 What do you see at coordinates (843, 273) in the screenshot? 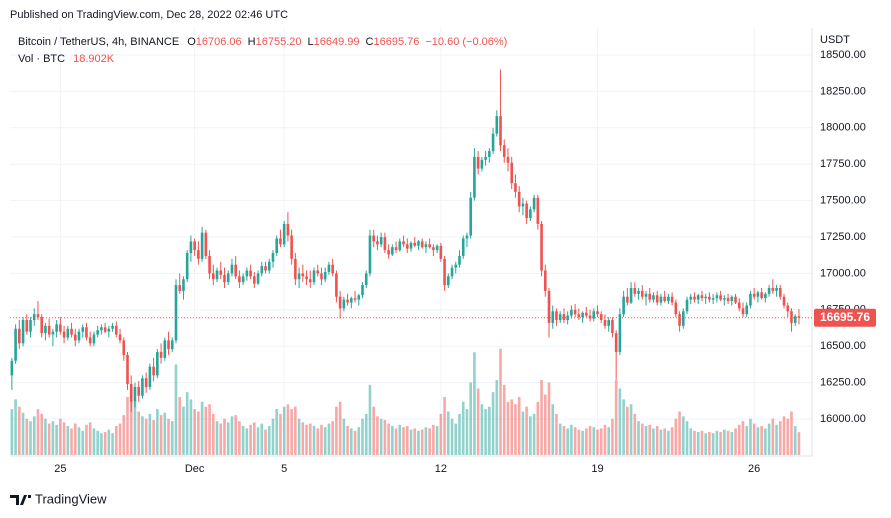
I see `y-tick-label: 17000.00` at bounding box center [843, 273].